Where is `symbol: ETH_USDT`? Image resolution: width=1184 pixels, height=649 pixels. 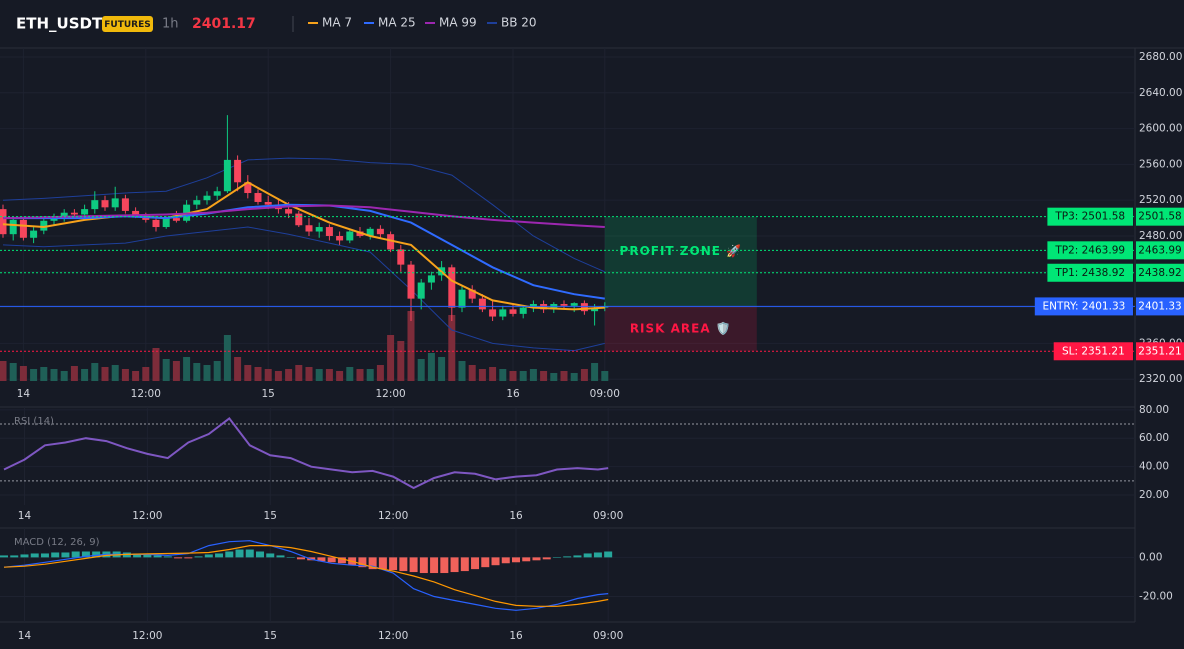 symbol: ETH_USDT is located at coordinates (59, 24).